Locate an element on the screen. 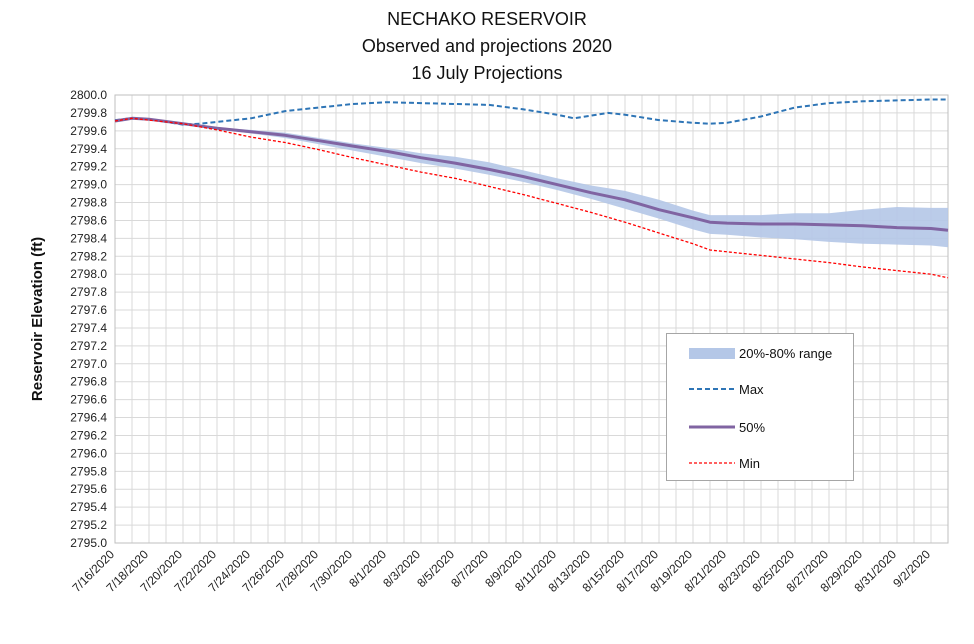  legend-item-max: Max is located at coordinates (715, 389).